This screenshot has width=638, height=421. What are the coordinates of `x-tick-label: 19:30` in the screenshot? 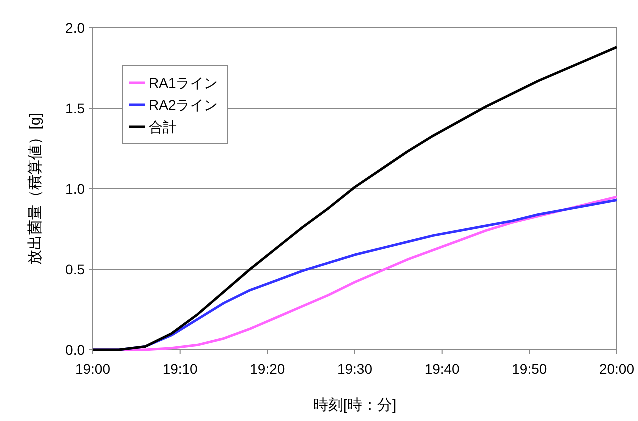 It's located at (355, 369).